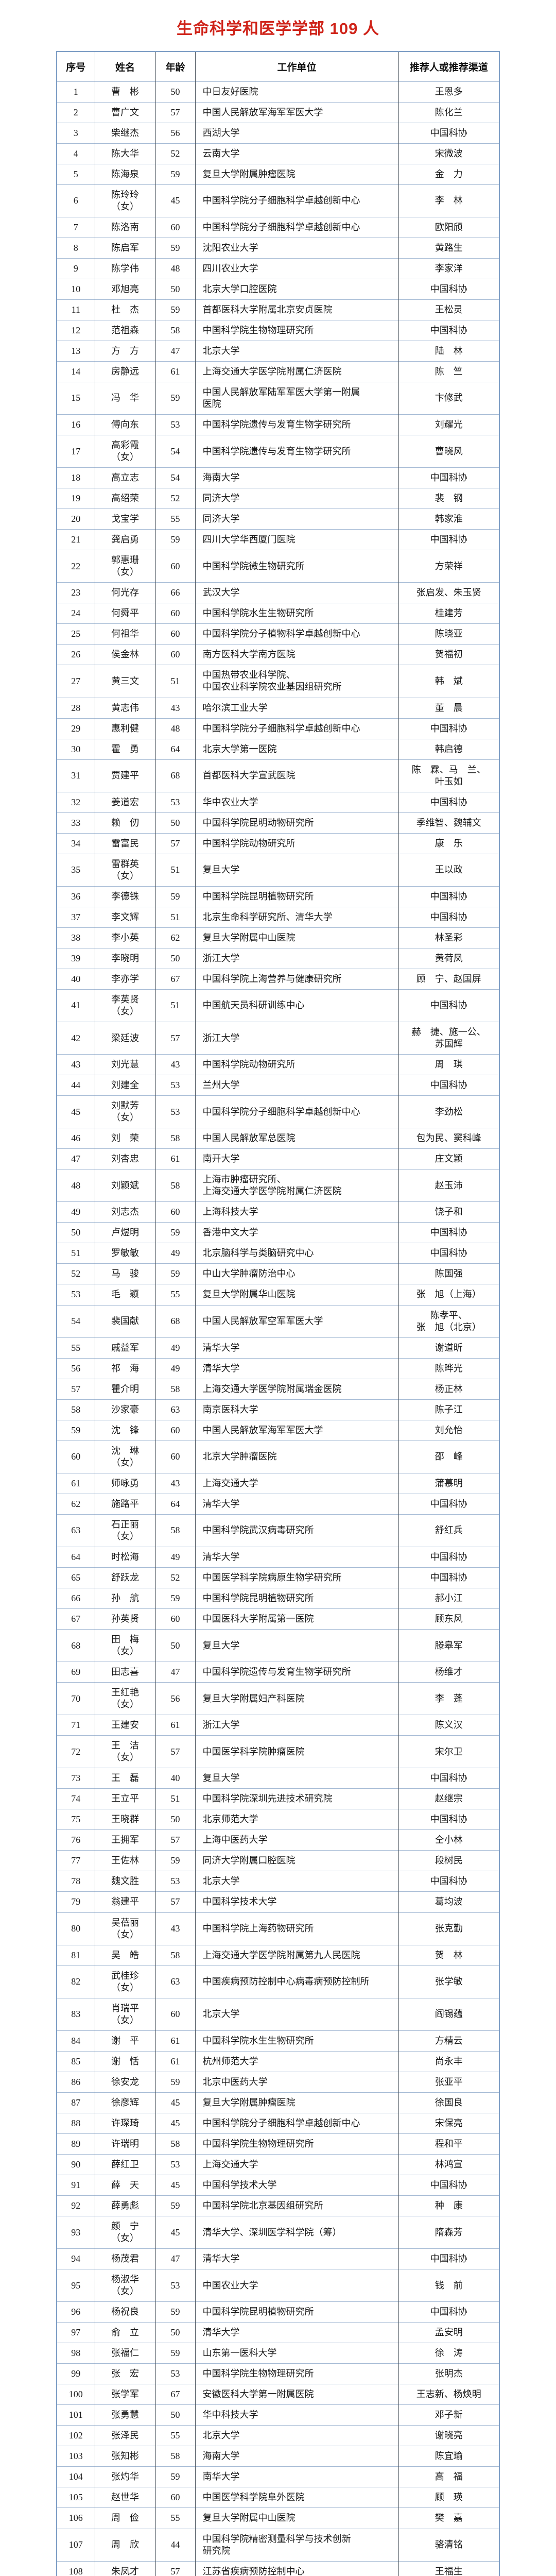 The width and height of the screenshot is (556, 2576). What do you see at coordinates (76, 174) in the screenshot?
I see `cell-index: 5` at bounding box center [76, 174].